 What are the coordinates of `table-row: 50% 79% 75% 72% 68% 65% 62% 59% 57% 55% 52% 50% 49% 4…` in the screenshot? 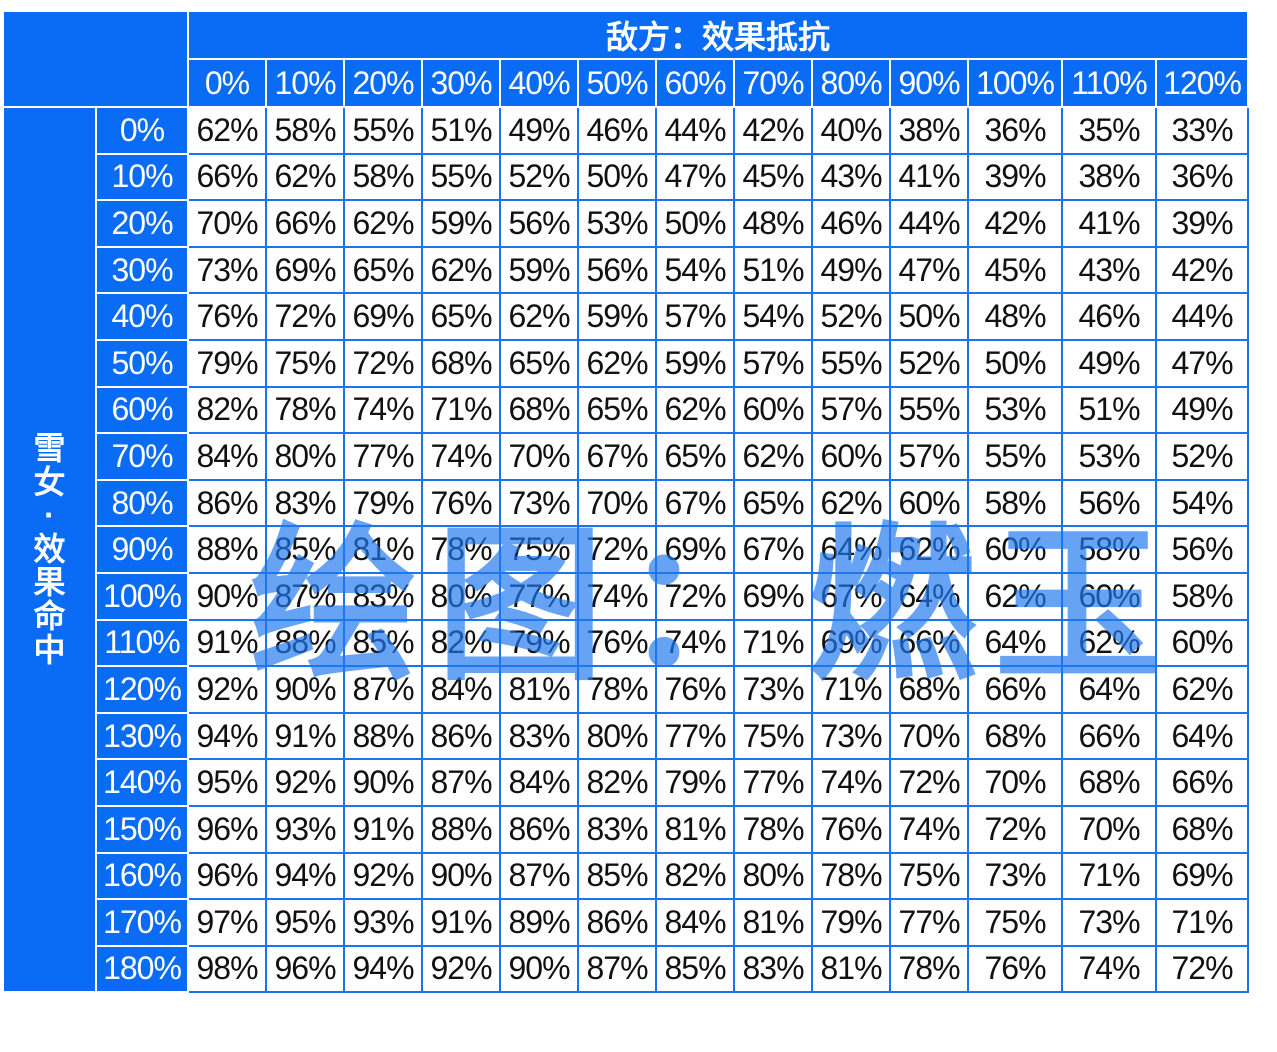 It's located at (626, 363).